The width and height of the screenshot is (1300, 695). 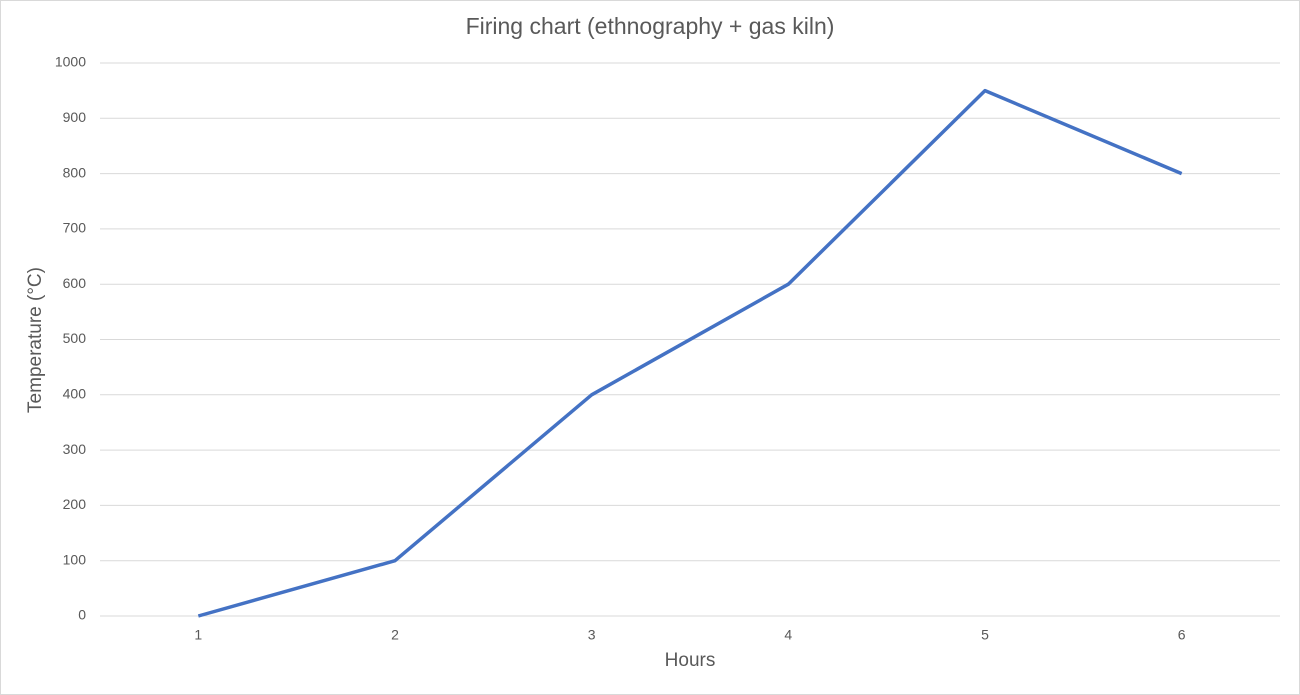 What do you see at coordinates (75, 394) in the screenshot?
I see `y-tick-label: 400` at bounding box center [75, 394].